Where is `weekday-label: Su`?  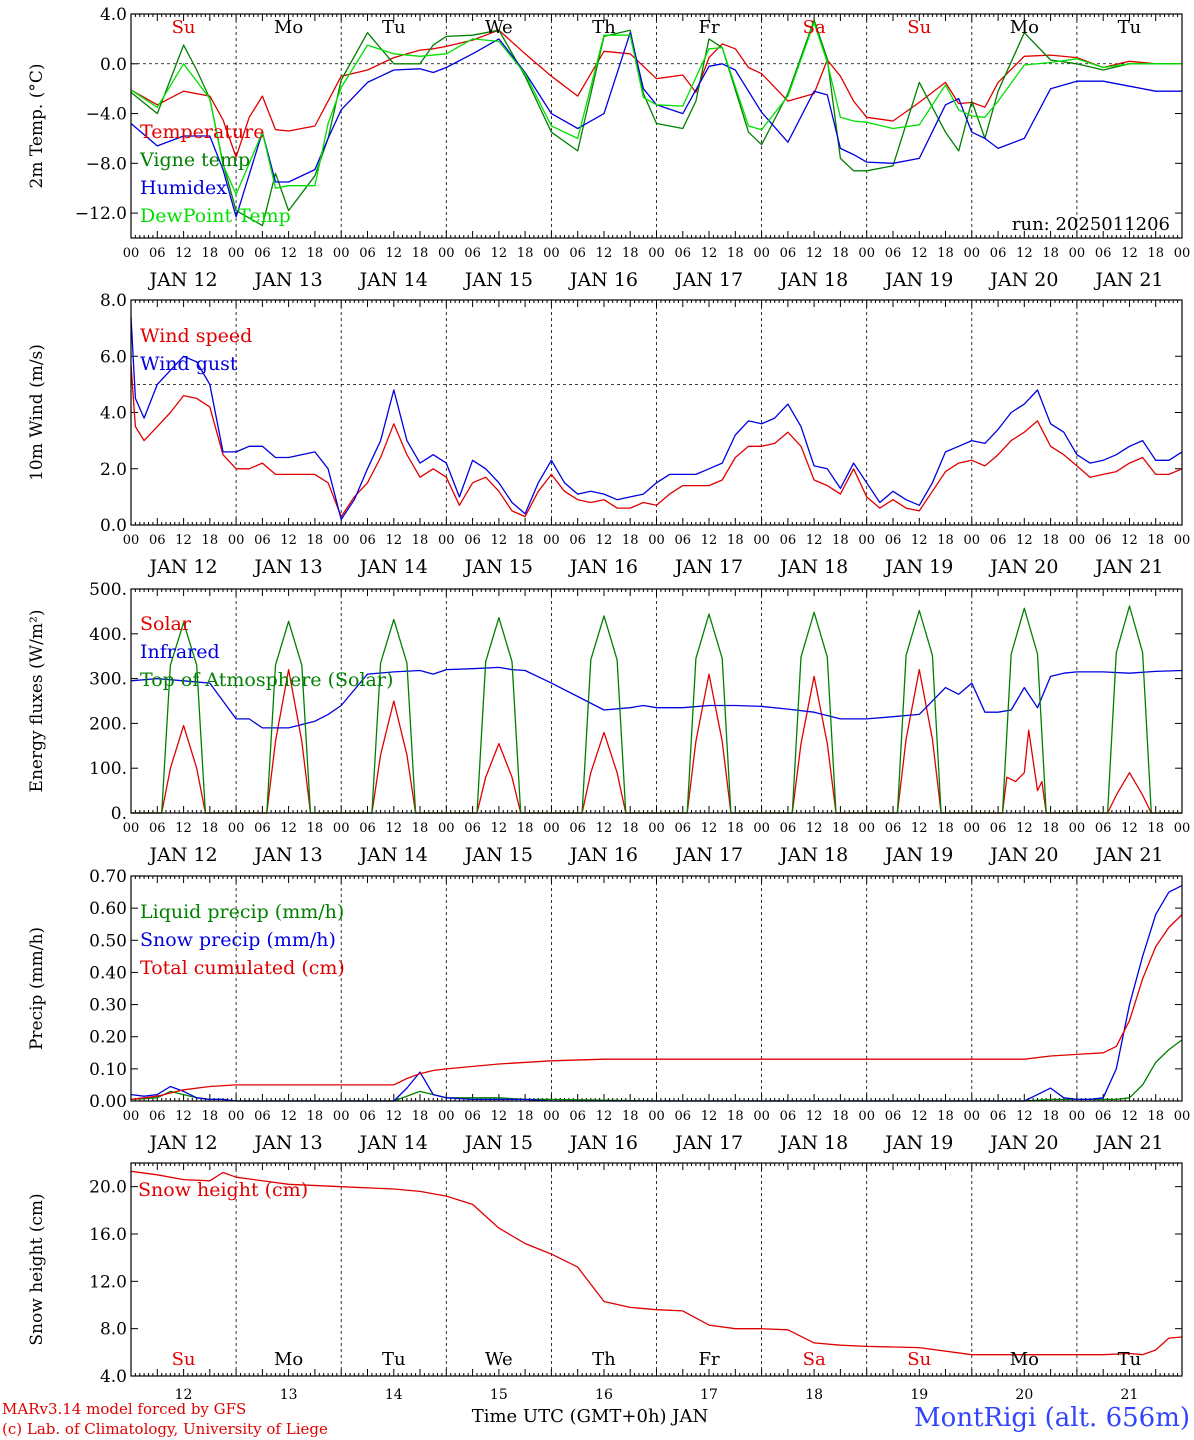 weekday-label: Su is located at coordinates (184, 27).